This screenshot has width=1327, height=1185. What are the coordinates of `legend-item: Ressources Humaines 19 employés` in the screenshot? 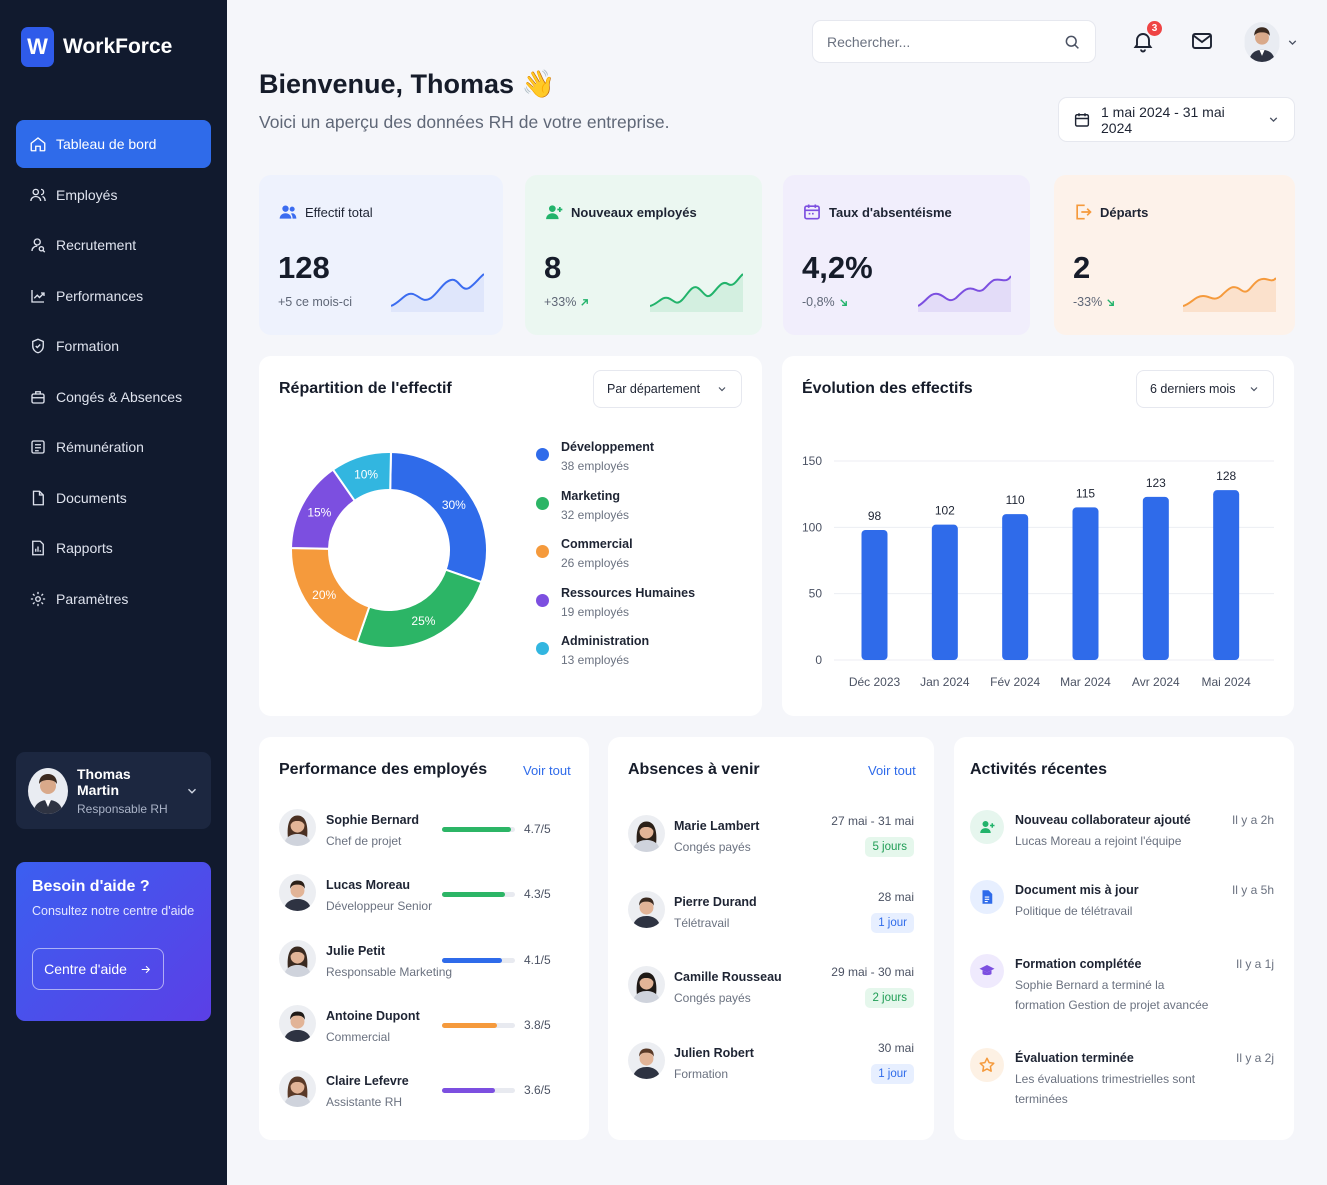 It's located at (615, 610).